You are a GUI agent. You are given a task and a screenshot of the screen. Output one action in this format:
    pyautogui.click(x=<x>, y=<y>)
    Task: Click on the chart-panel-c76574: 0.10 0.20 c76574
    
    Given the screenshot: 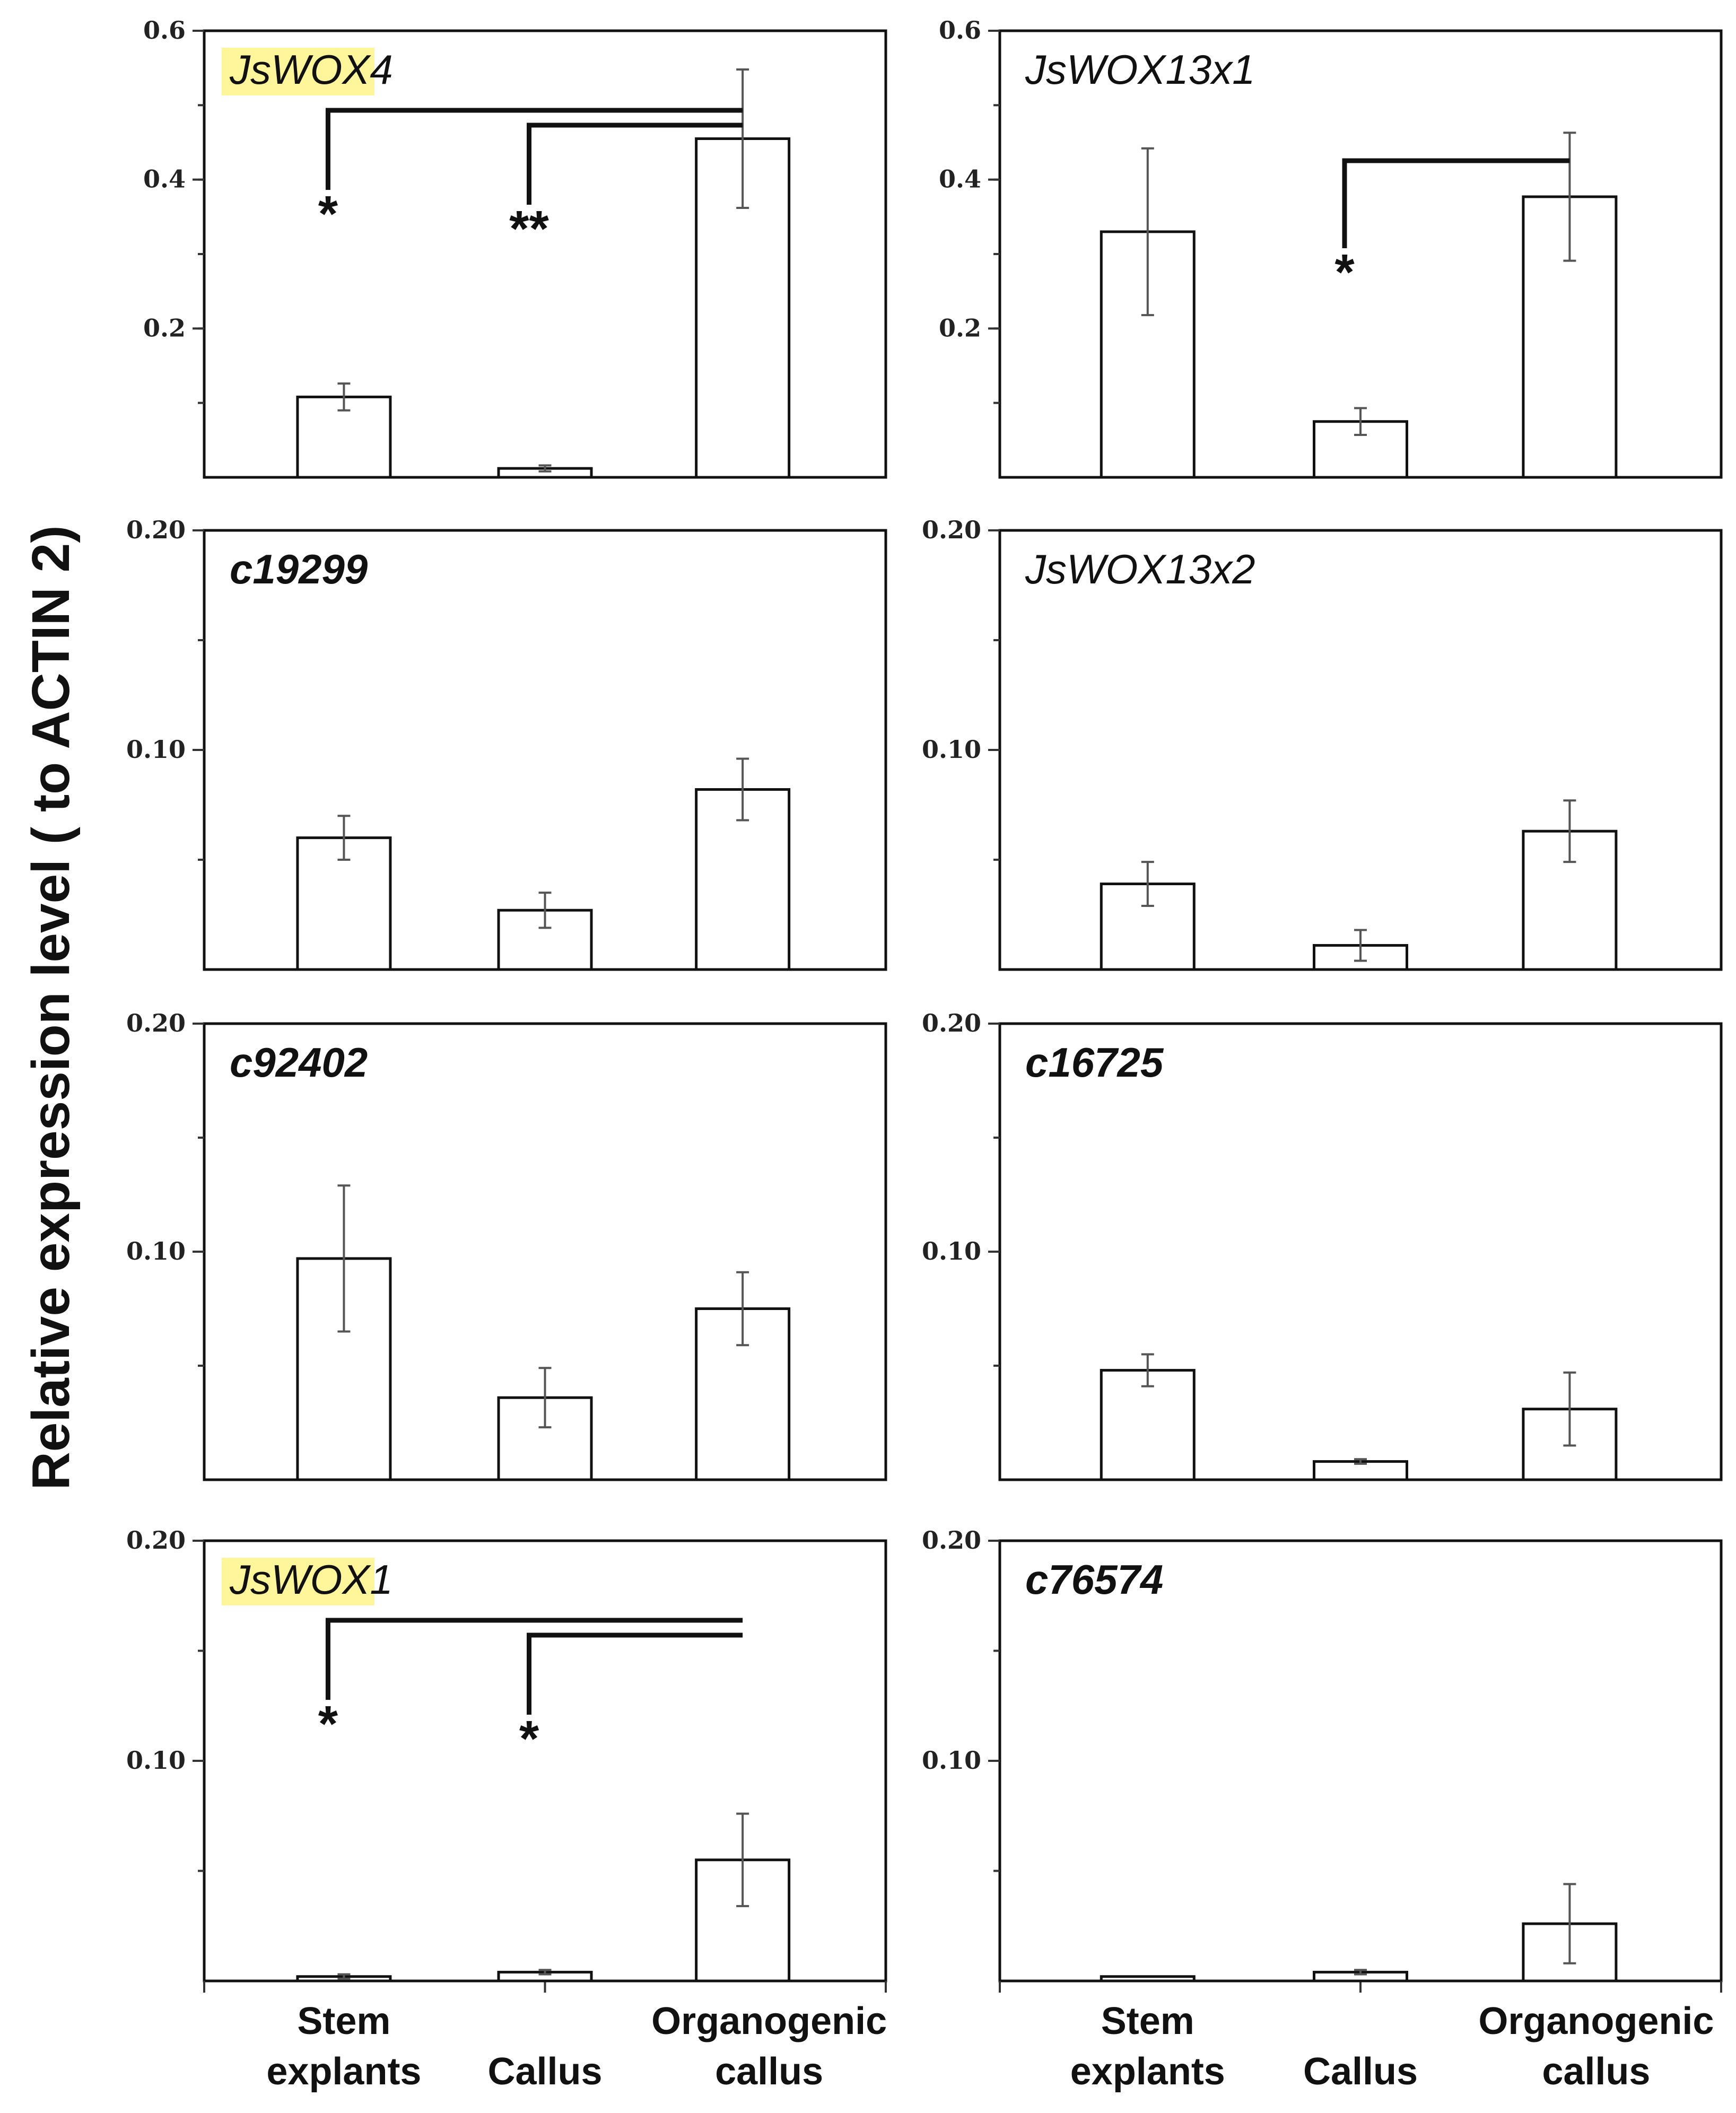 What is the action you would take?
    pyautogui.click(x=1322, y=1760)
    